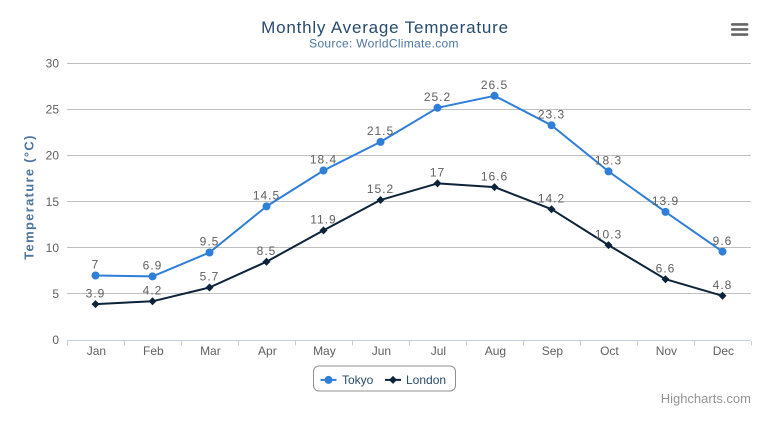 This screenshot has height=421, width=769. Describe the element at coordinates (210, 277) in the screenshot. I see `svg-text: 5.7` at that location.